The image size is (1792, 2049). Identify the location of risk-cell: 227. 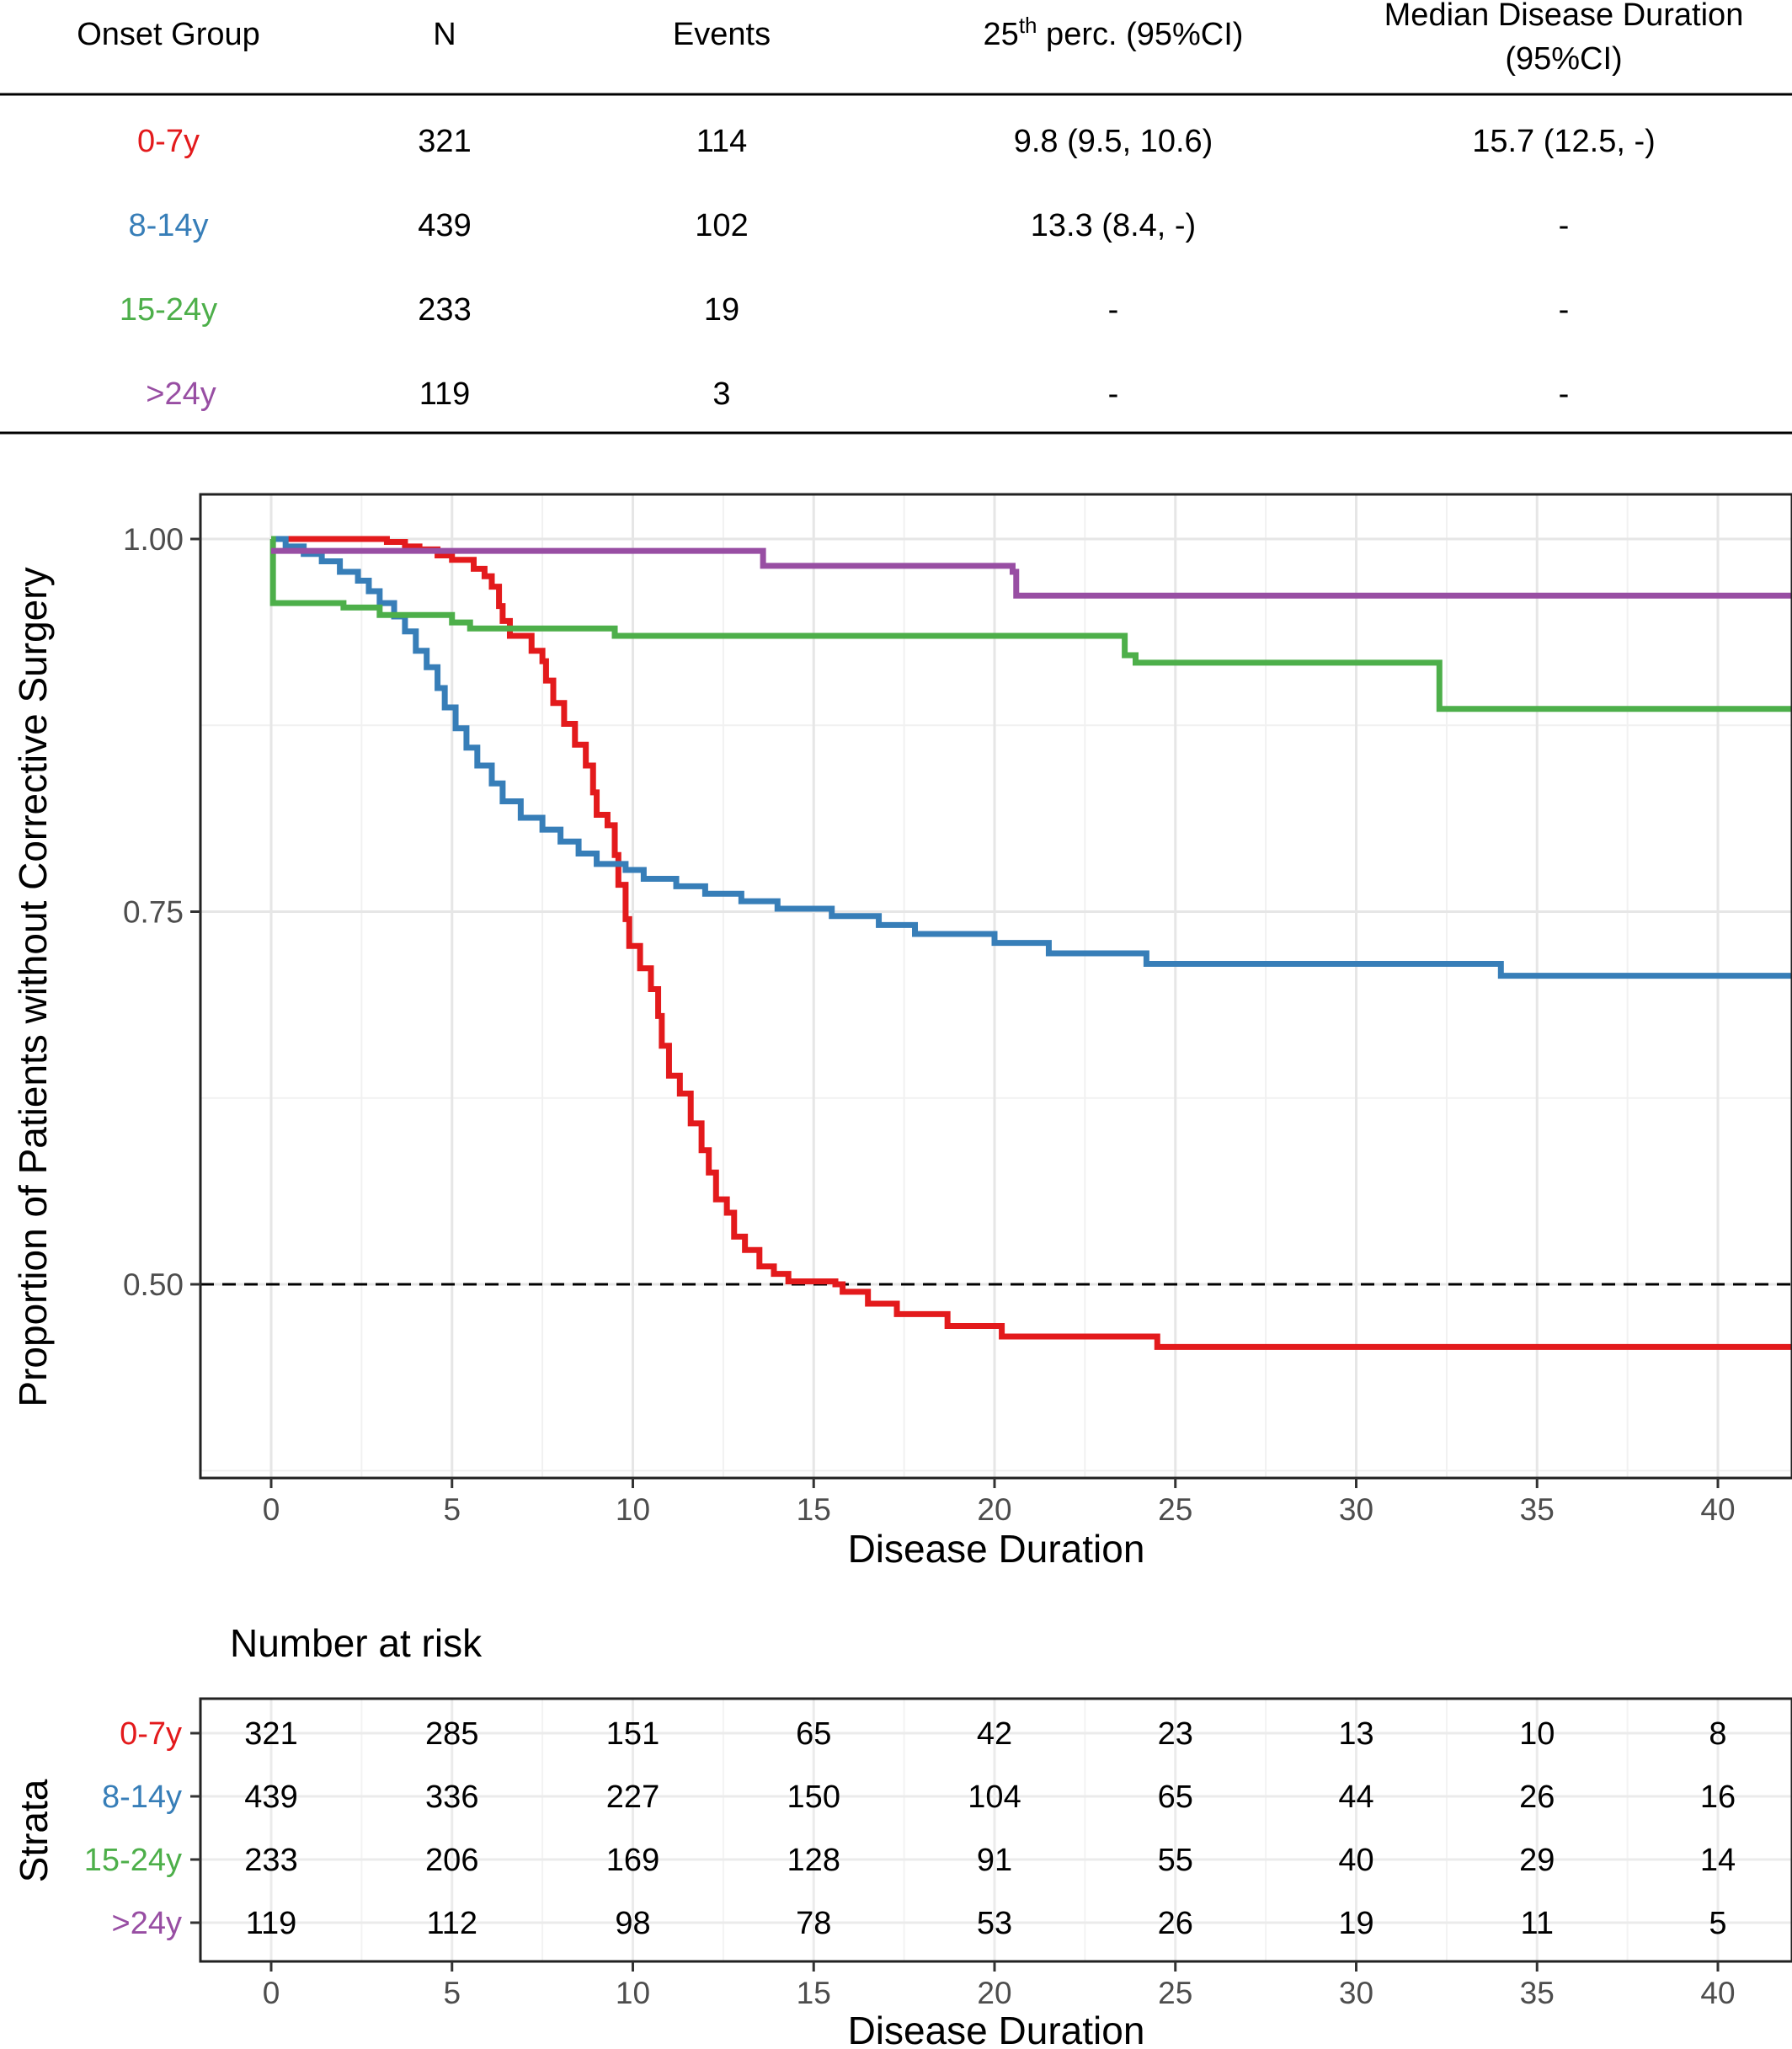
(632, 1797).